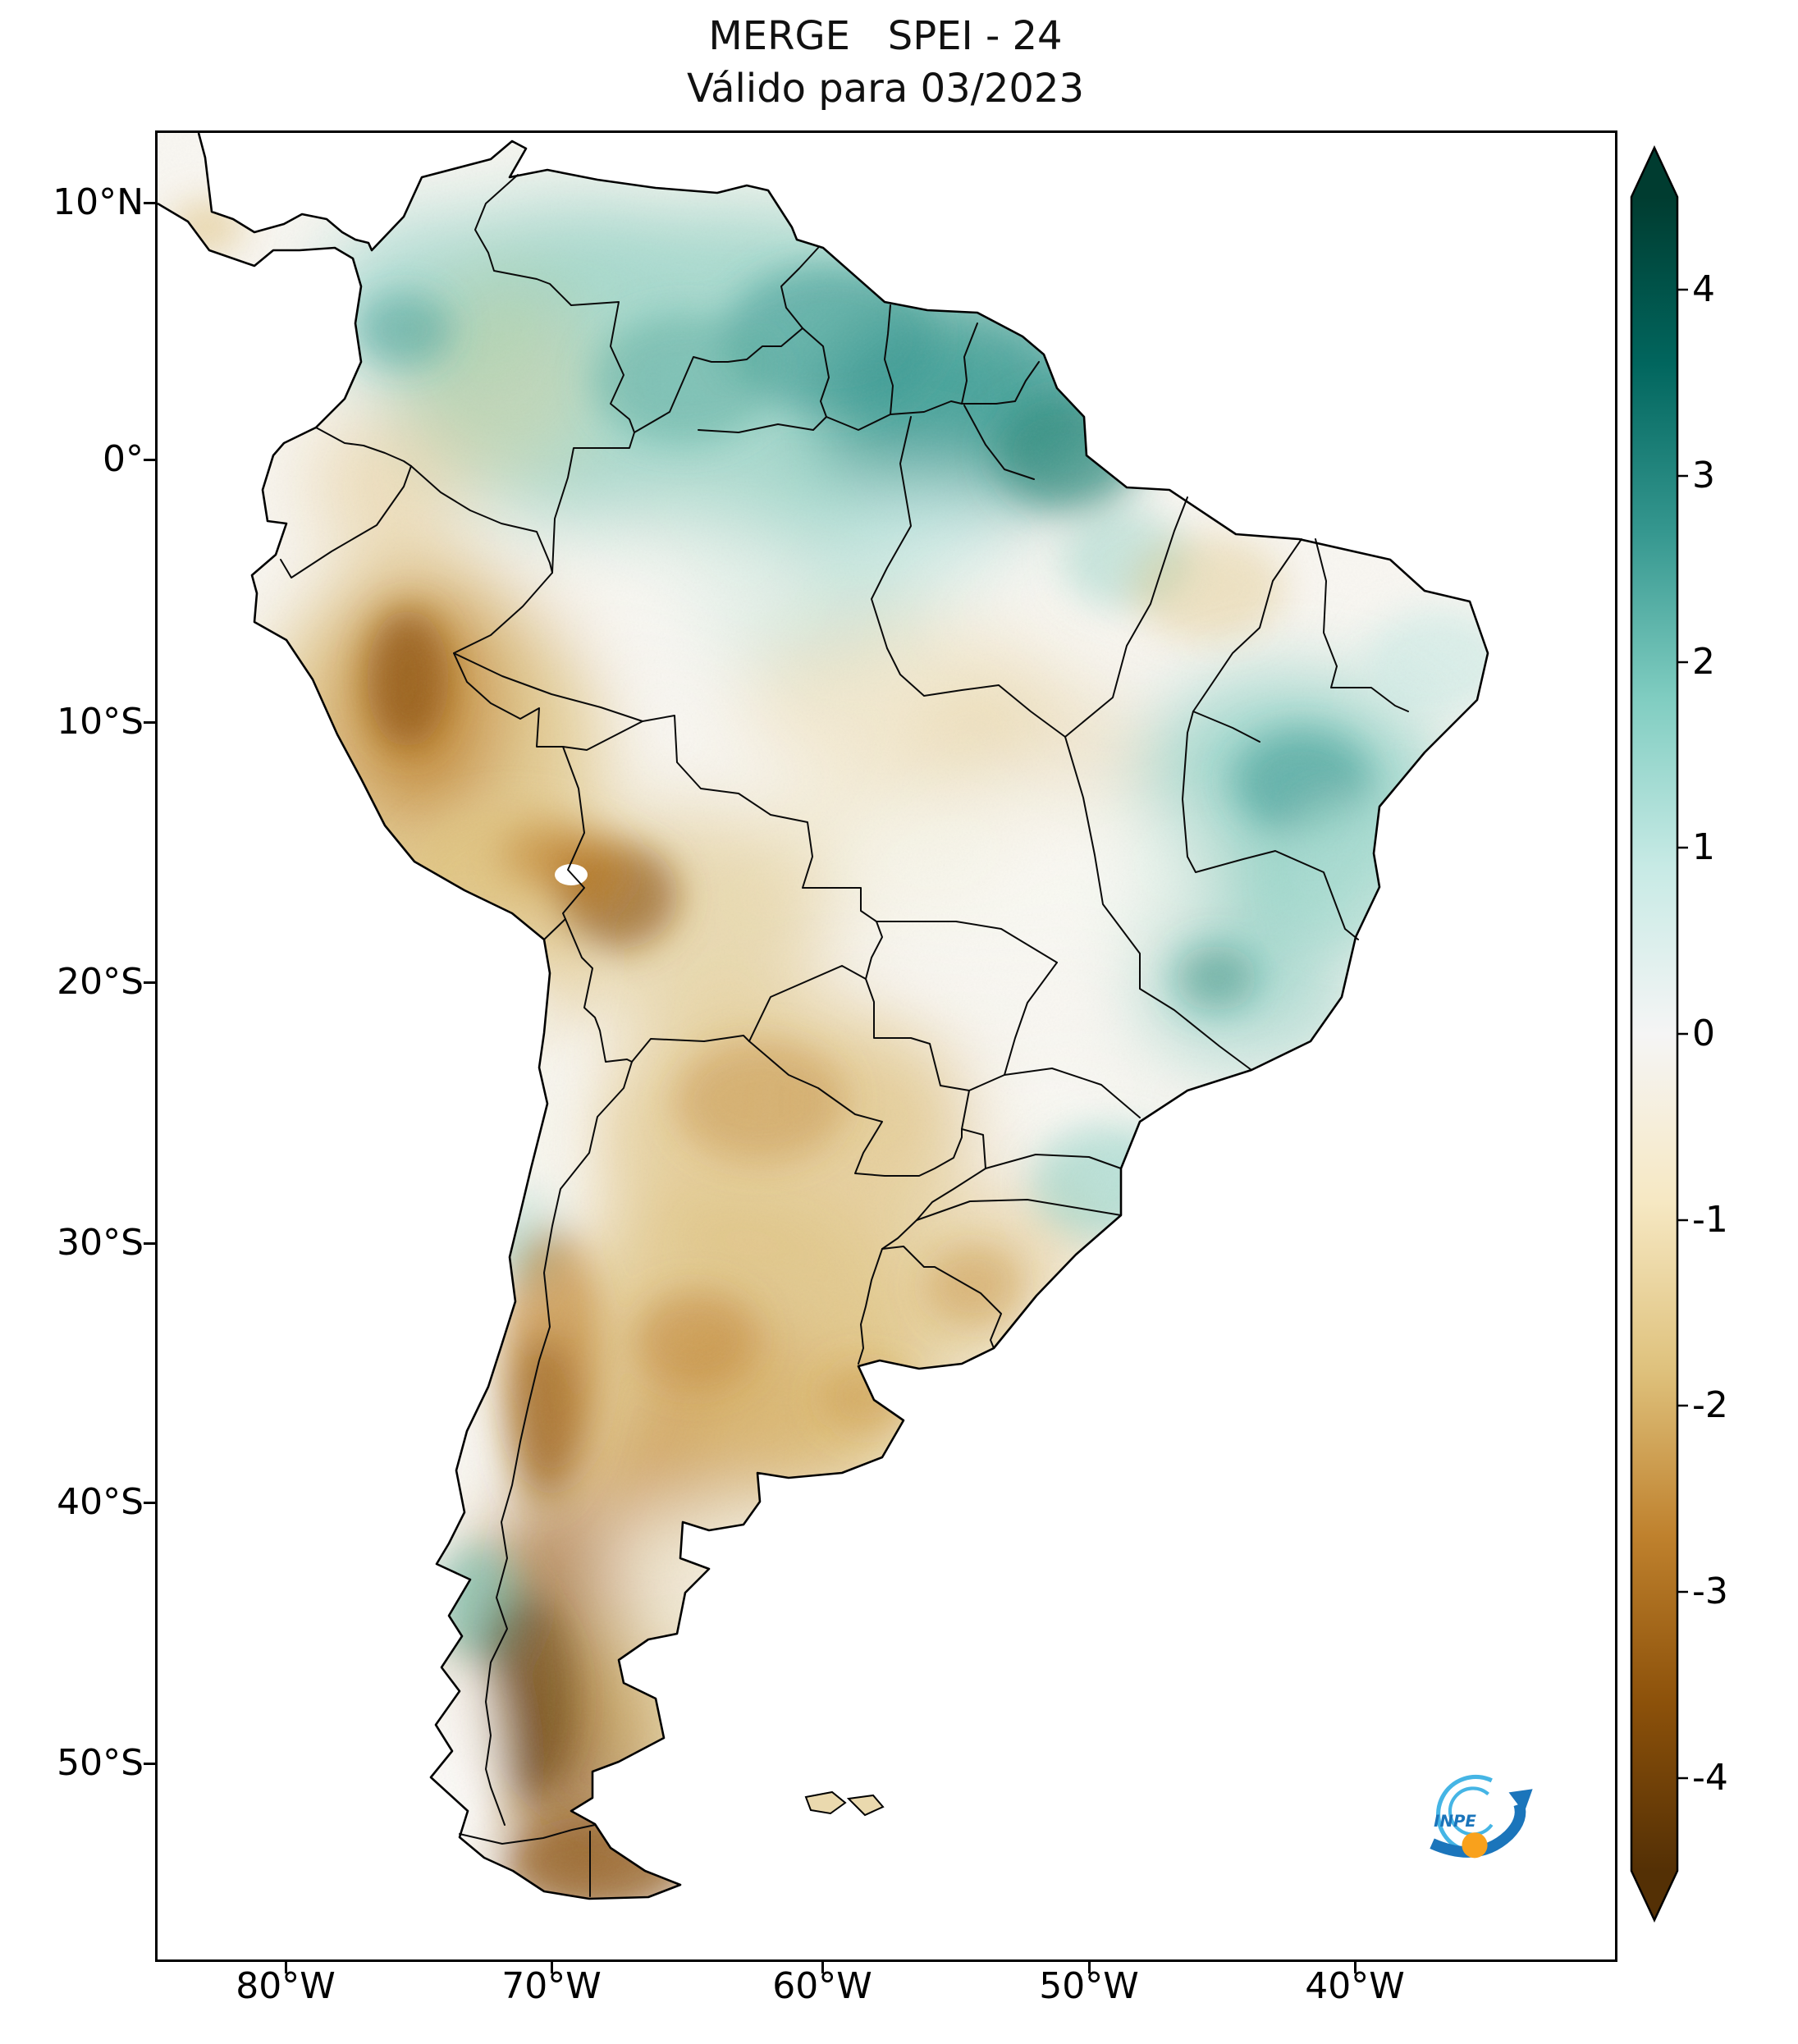 Image resolution: width=1798 pixels, height=2044 pixels. Describe the element at coordinates (1710, 1405) in the screenshot. I see `colorbar-label-m2: -2` at that location.